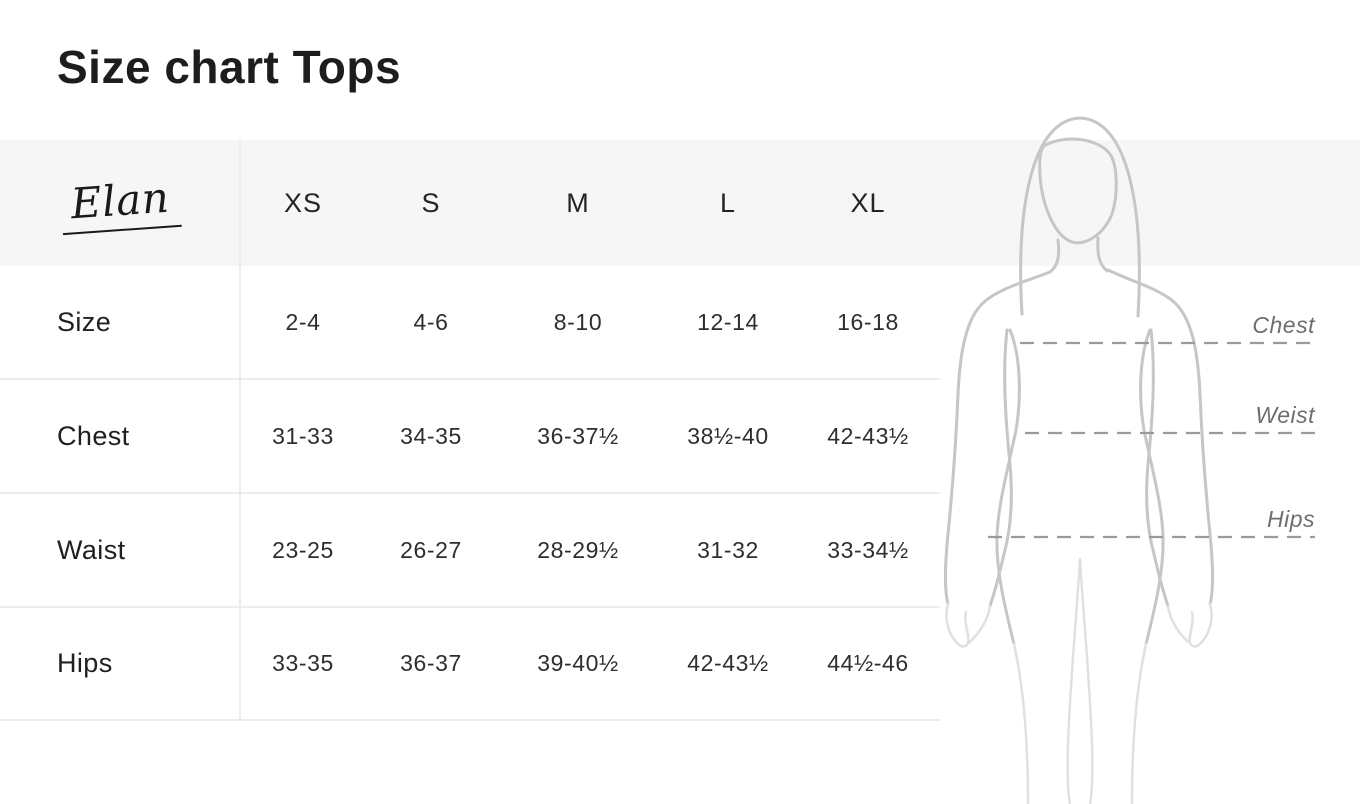  I want to click on brand-logo: Elan, so click(120, 203).